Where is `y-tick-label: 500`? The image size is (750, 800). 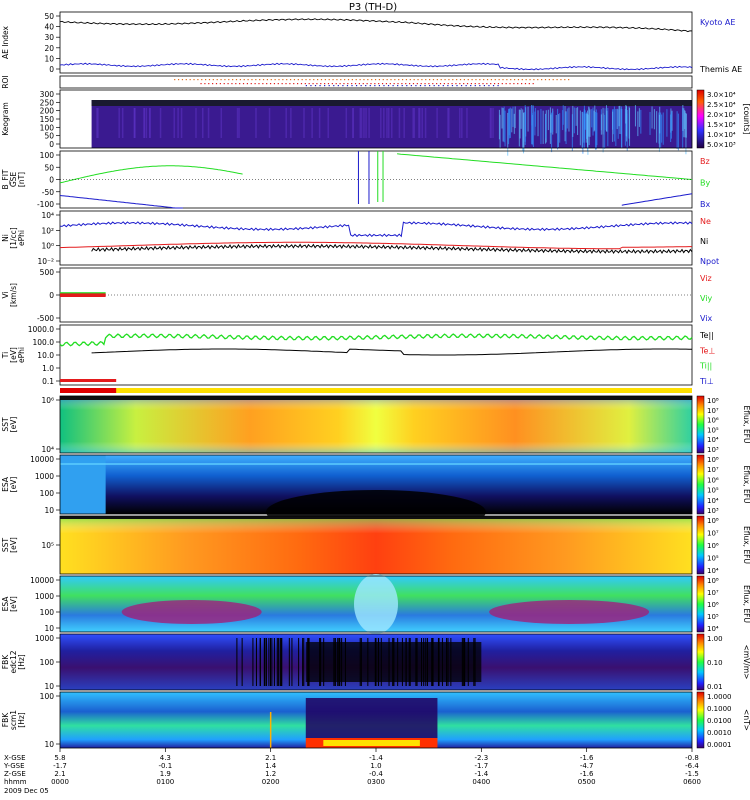
y-tick-label: 500 is located at coordinates (47, 272).